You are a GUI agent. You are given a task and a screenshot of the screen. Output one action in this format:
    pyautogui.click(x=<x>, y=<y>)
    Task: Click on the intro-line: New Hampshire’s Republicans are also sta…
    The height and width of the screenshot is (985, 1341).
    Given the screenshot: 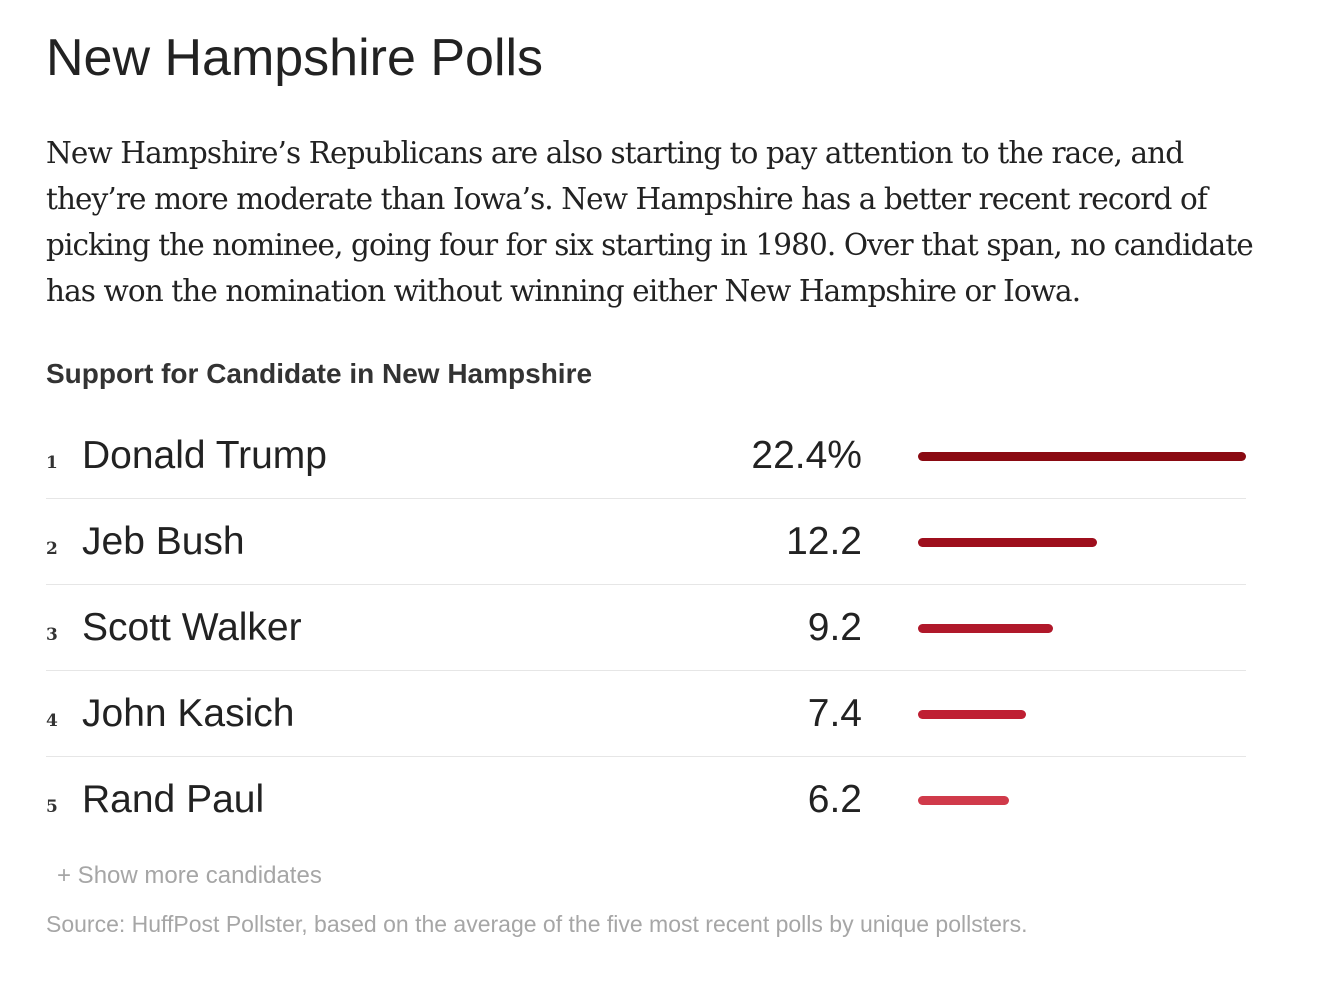 What is the action you would take?
    pyautogui.click(x=615, y=153)
    